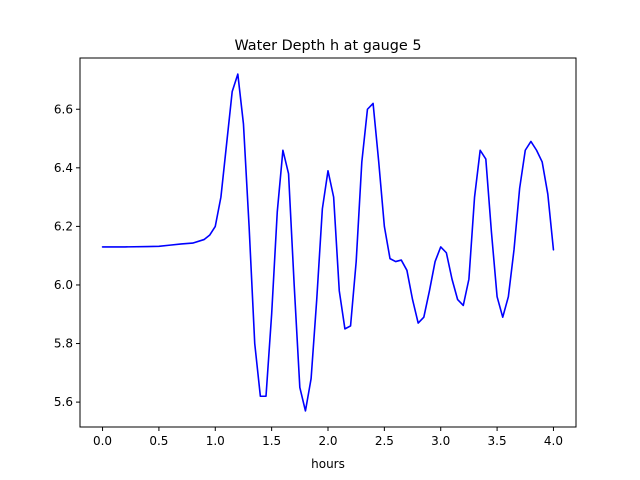 The width and height of the screenshot is (640, 480). What do you see at coordinates (440, 441) in the screenshot?
I see `x-tick-label: 3.0` at bounding box center [440, 441].